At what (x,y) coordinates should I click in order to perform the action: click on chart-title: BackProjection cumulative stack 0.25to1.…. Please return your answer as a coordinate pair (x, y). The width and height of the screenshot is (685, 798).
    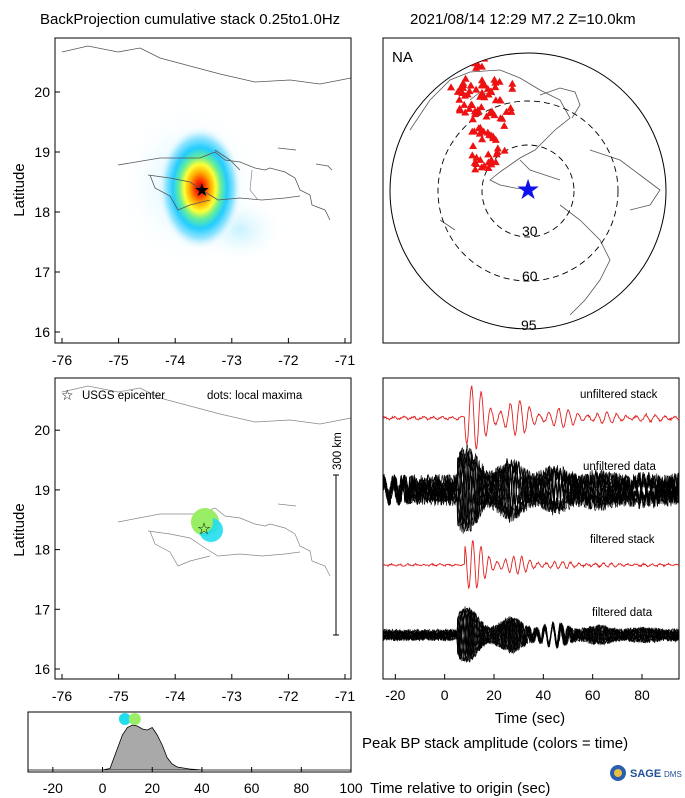
    Looking at the image, I should click on (190, 19).